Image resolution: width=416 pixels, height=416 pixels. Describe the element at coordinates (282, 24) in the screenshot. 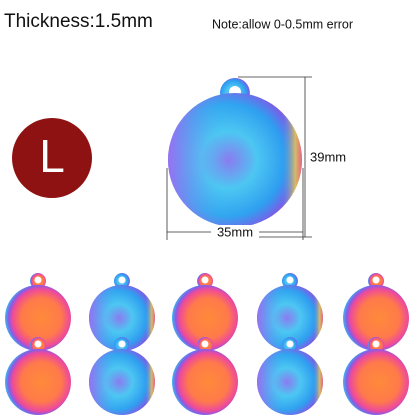

I see `note: Note:allow 0-0.5mm error` at that location.